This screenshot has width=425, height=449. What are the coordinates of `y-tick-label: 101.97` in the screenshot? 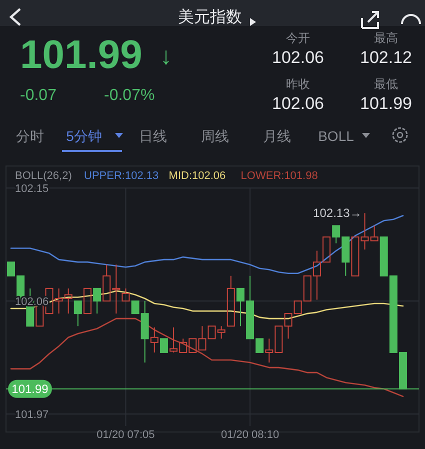 It's located at (32, 414).